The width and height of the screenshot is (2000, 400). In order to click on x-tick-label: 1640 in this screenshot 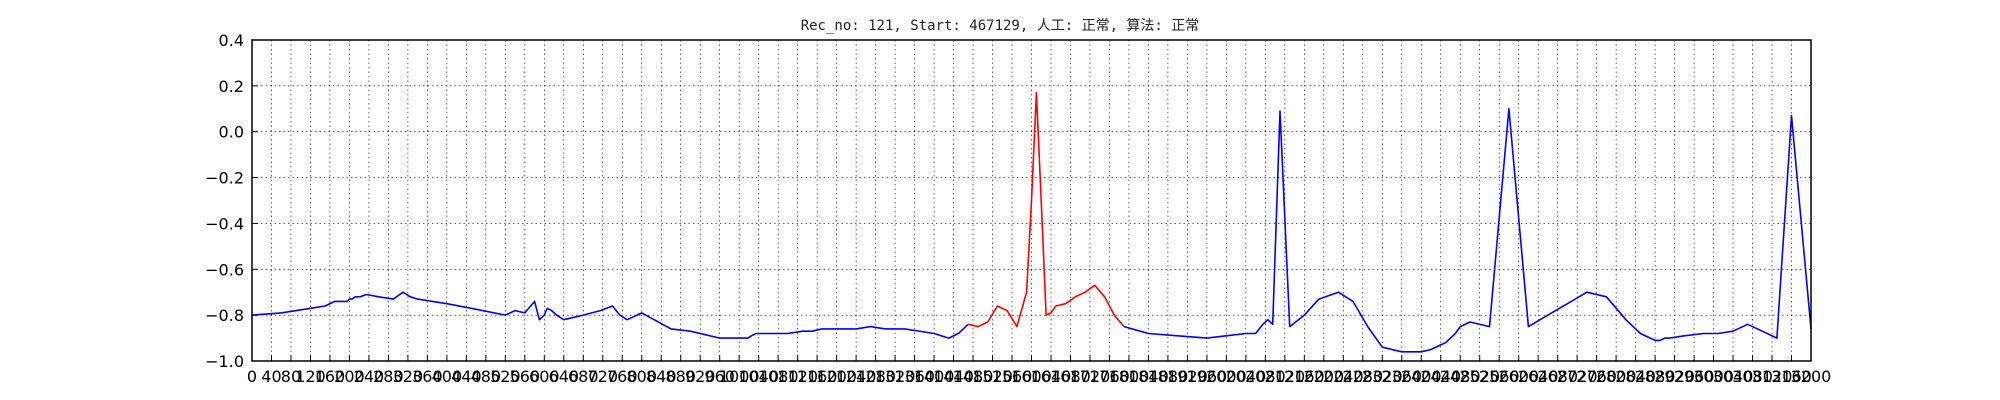, I will do `click(1051, 376)`.